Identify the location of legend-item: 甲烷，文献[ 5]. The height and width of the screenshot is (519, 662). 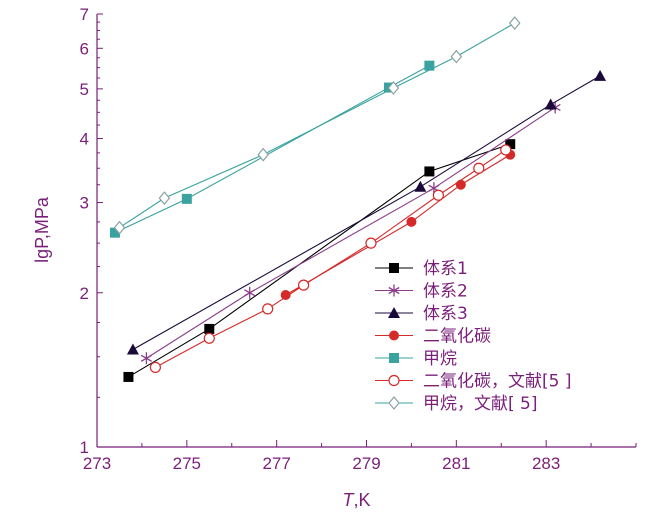
(456, 404).